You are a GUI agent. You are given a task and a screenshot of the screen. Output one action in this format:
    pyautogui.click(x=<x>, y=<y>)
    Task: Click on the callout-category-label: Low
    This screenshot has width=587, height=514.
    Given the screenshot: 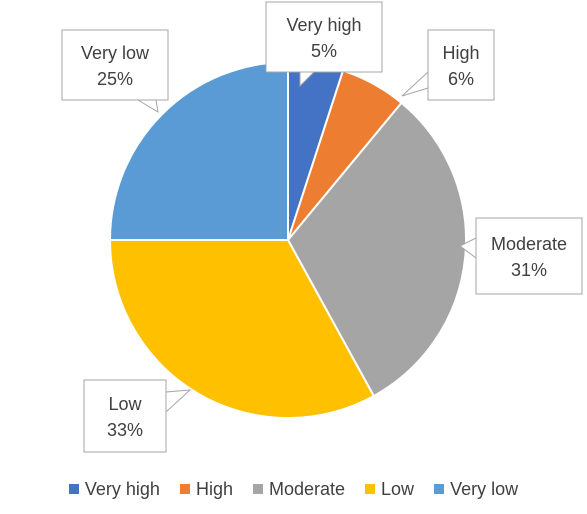 What is the action you would take?
    pyautogui.click(x=125, y=404)
    